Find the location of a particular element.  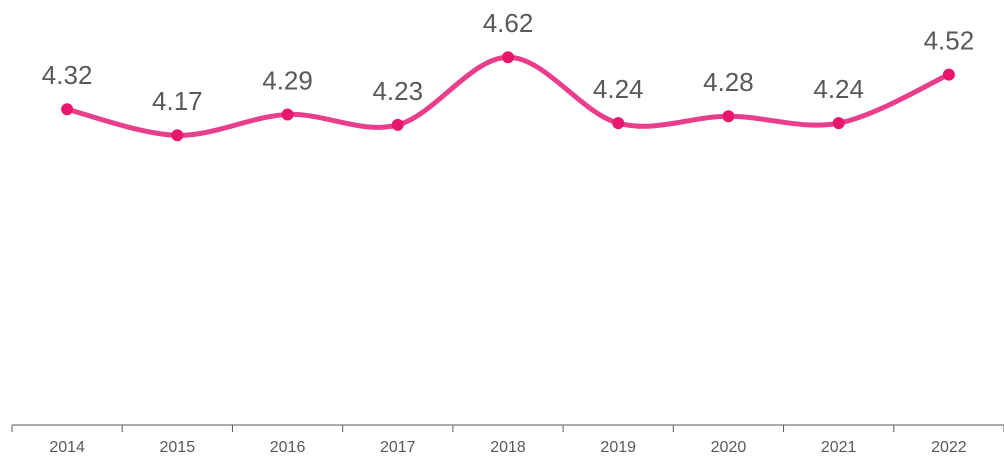

x-tick-label: 2019 is located at coordinates (618, 447).